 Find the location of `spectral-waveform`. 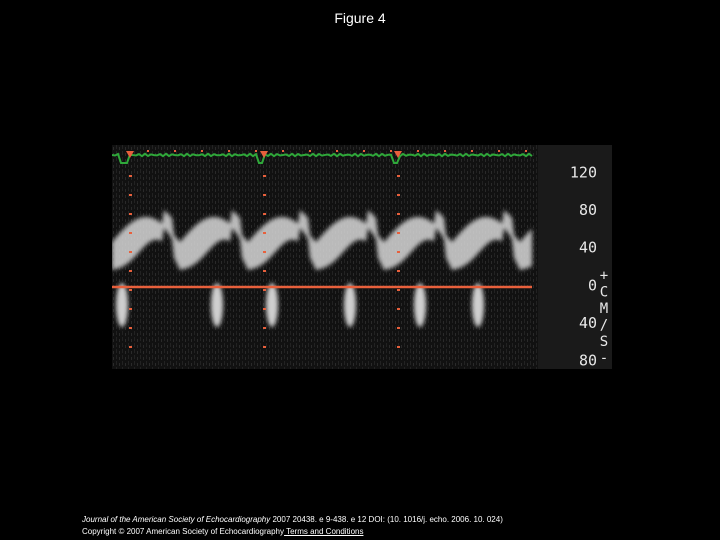

spectral-waveform is located at coordinates (322, 268).